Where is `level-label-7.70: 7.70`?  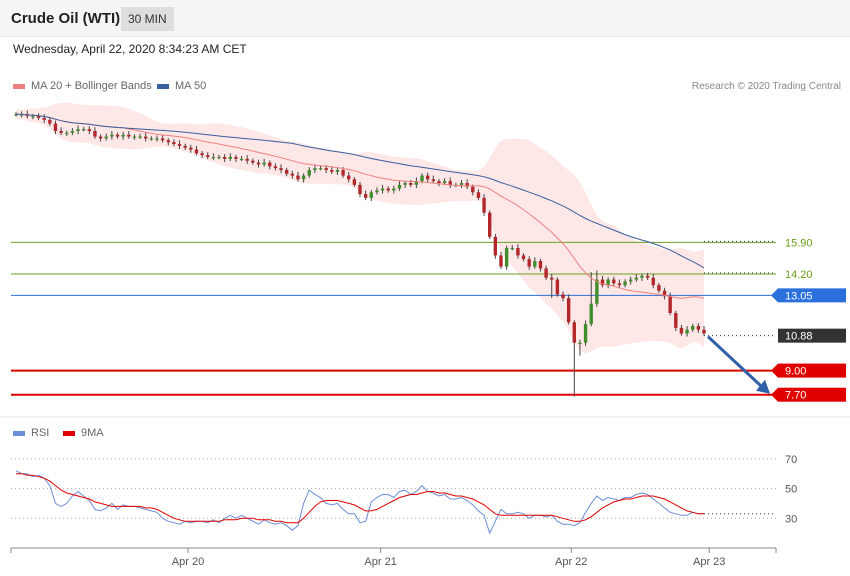
level-label-7.70: 7.70 is located at coordinates (795, 396).